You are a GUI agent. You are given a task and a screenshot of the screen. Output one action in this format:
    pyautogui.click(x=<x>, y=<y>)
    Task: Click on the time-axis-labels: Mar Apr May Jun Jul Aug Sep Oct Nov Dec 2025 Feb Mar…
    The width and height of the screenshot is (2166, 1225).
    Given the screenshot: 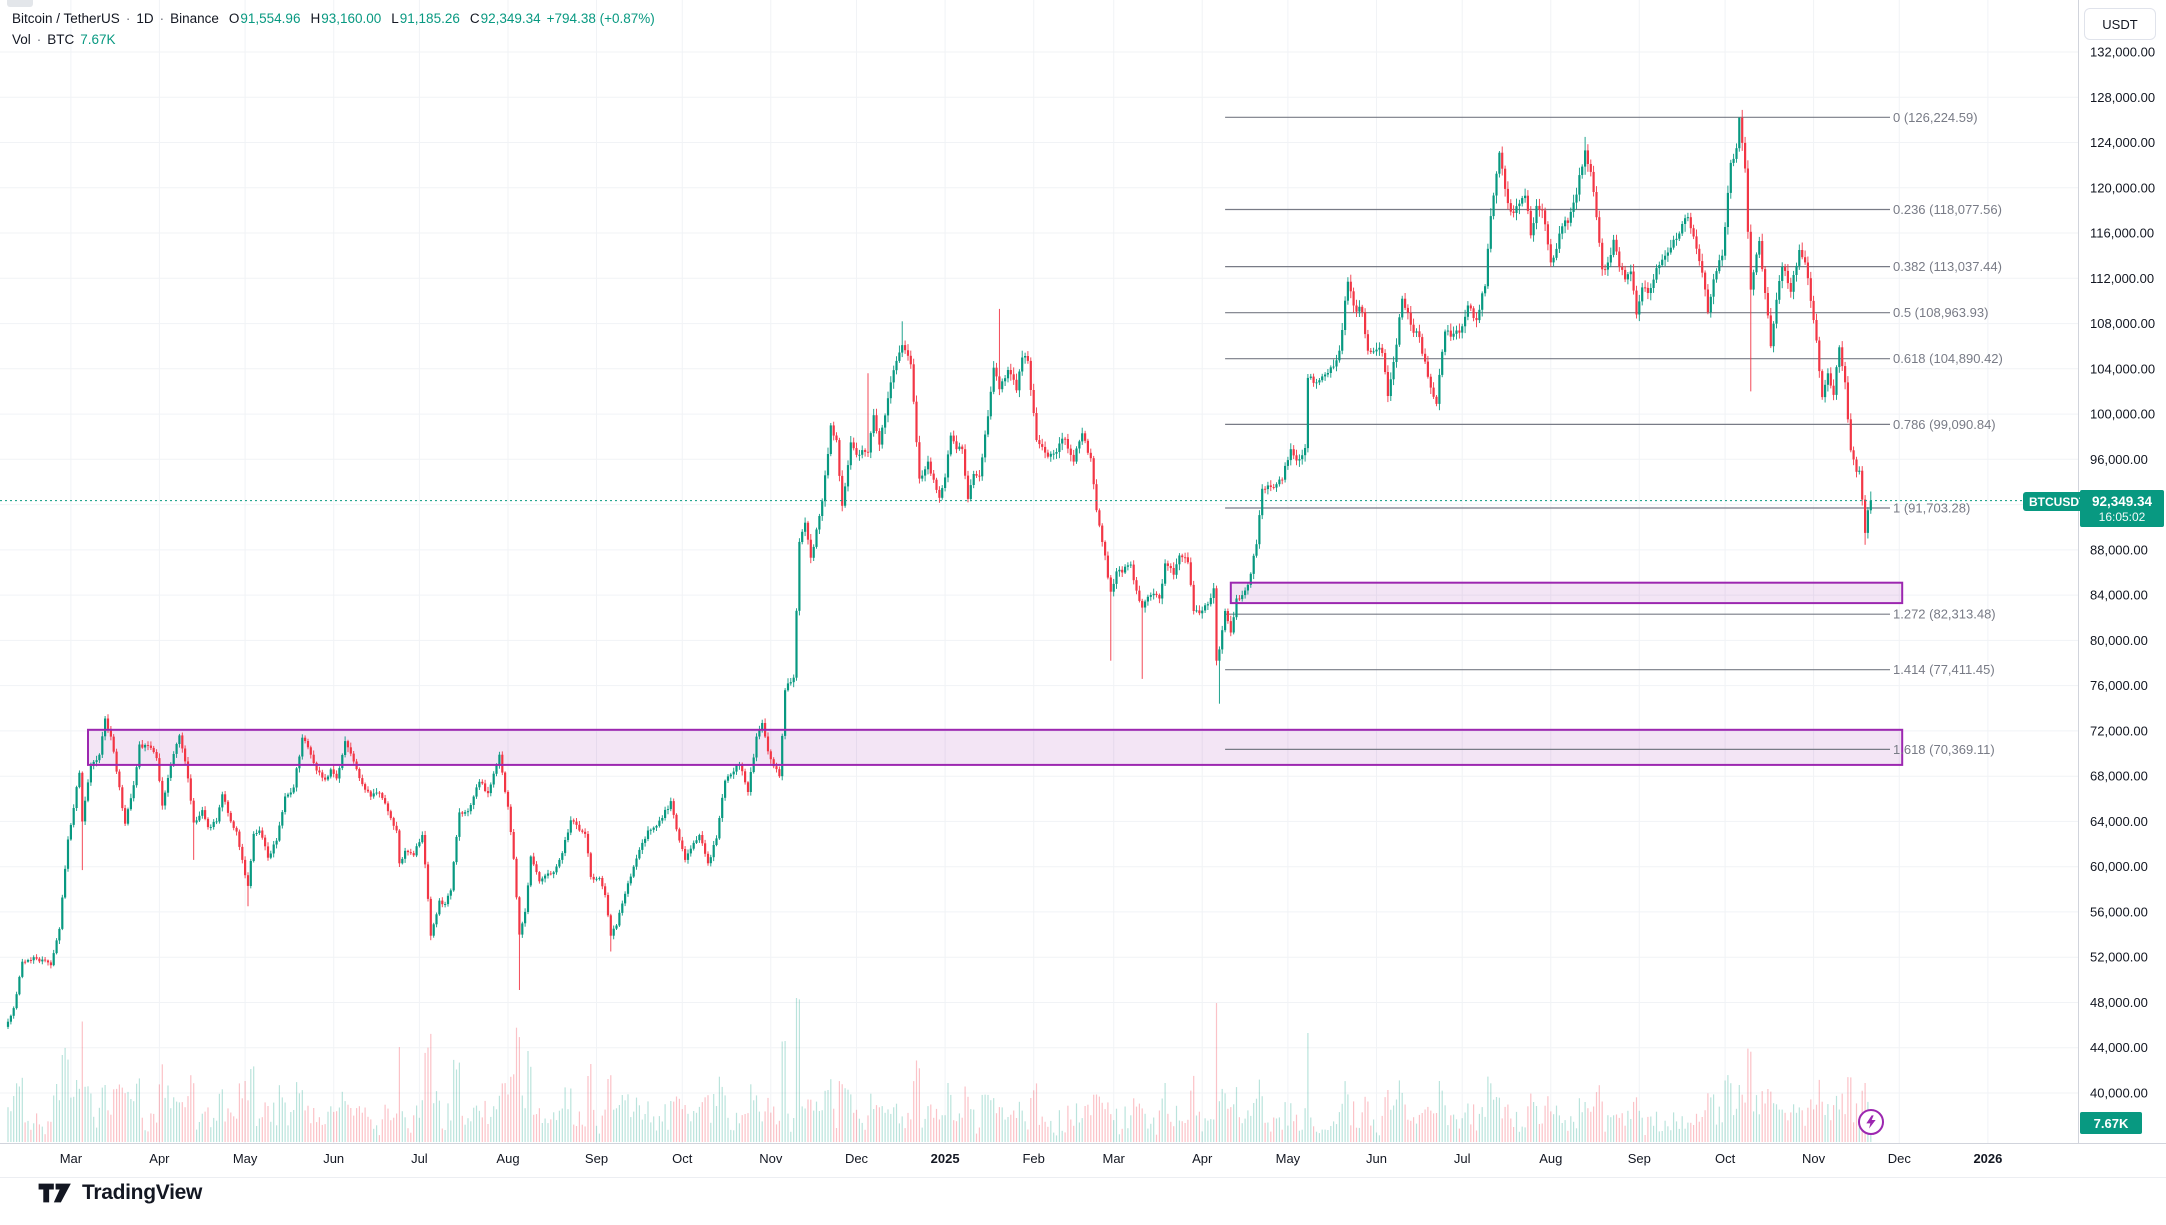 What is the action you would take?
    pyautogui.click(x=1031, y=1158)
    